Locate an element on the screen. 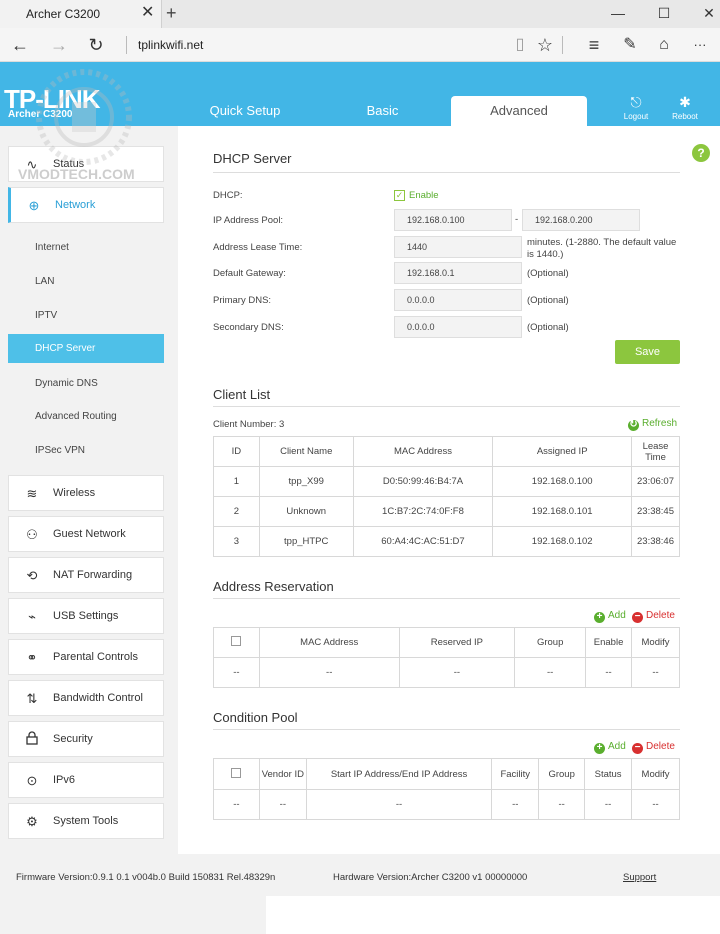  cell-lease: 23:06:07 is located at coordinates (655, 481).